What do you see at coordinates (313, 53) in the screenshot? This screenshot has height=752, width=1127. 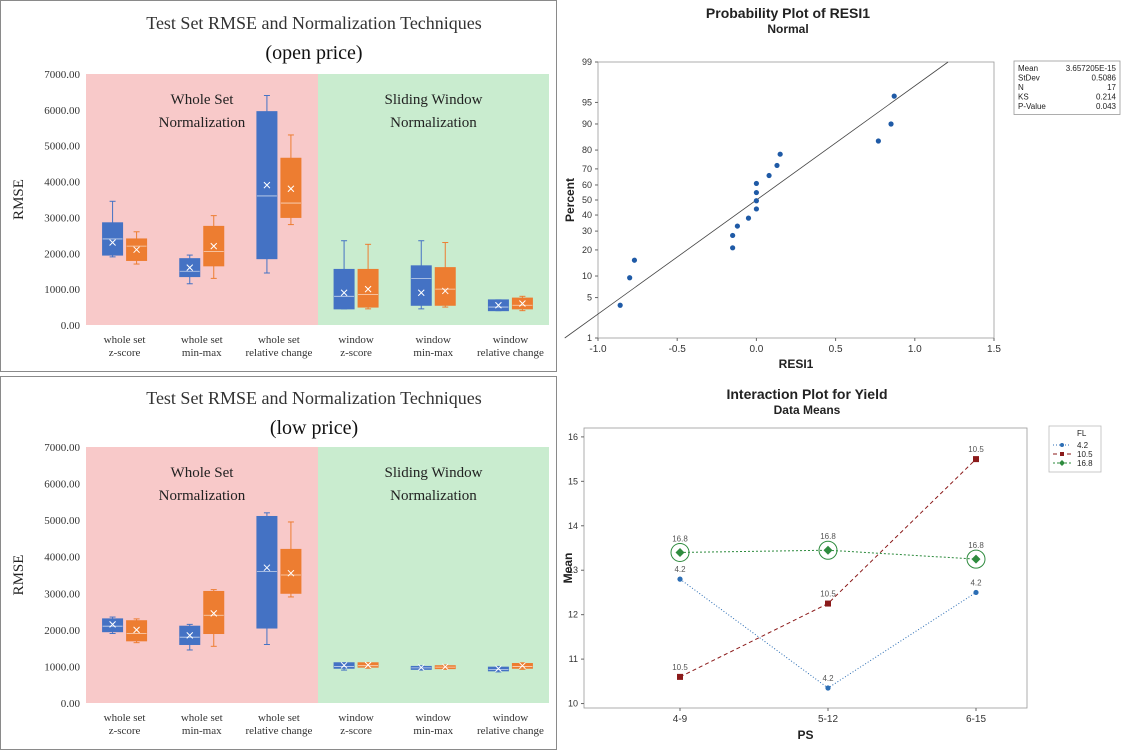 I see `chart-subtitle: (open price)` at bounding box center [313, 53].